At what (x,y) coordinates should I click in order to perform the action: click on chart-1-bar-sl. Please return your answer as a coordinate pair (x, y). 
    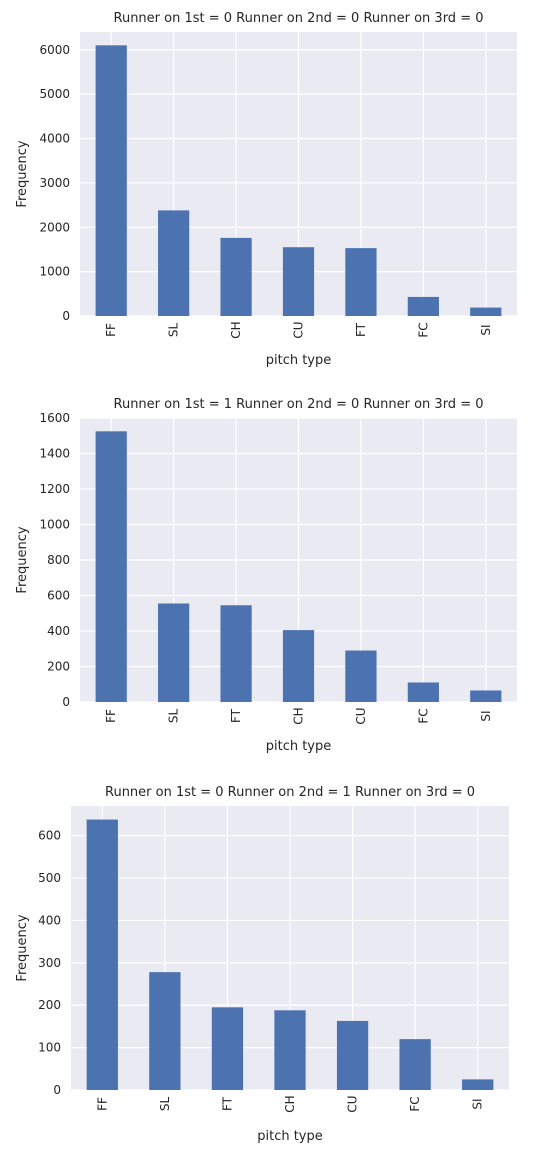
    Looking at the image, I should click on (174, 263).